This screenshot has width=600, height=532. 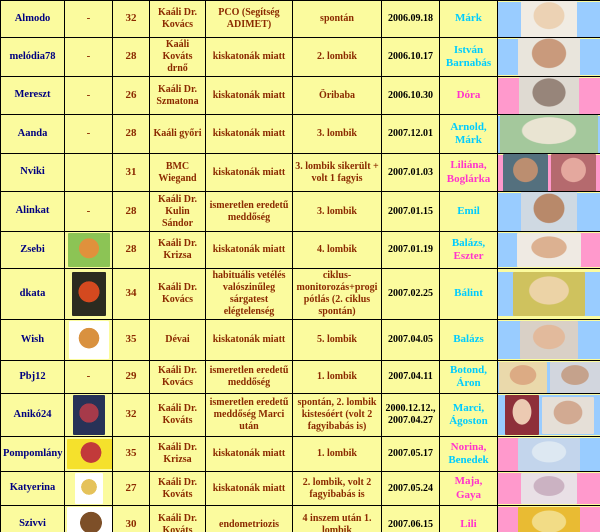 What do you see at coordinates (177, 19) in the screenshot?
I see `doctor-cell: Kaáli Dr. Kovács` at bounding box center [177, 19].